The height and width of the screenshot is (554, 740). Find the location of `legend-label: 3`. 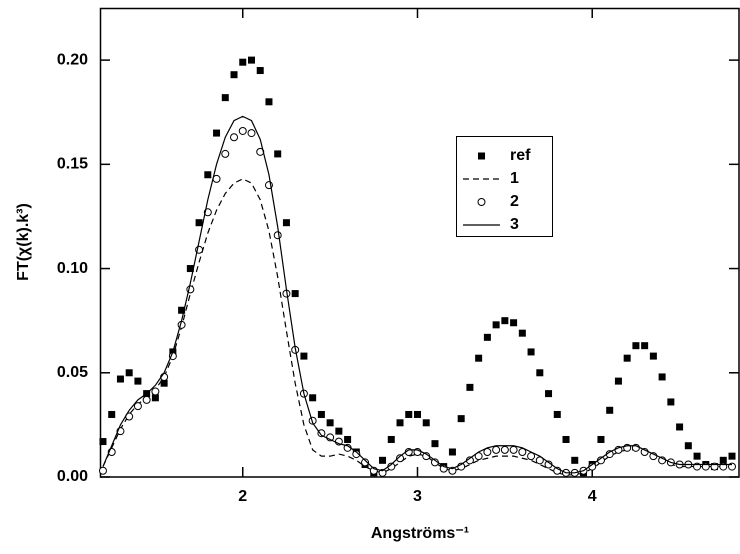

legend-label: 3 is located at coordinates (514, 224).